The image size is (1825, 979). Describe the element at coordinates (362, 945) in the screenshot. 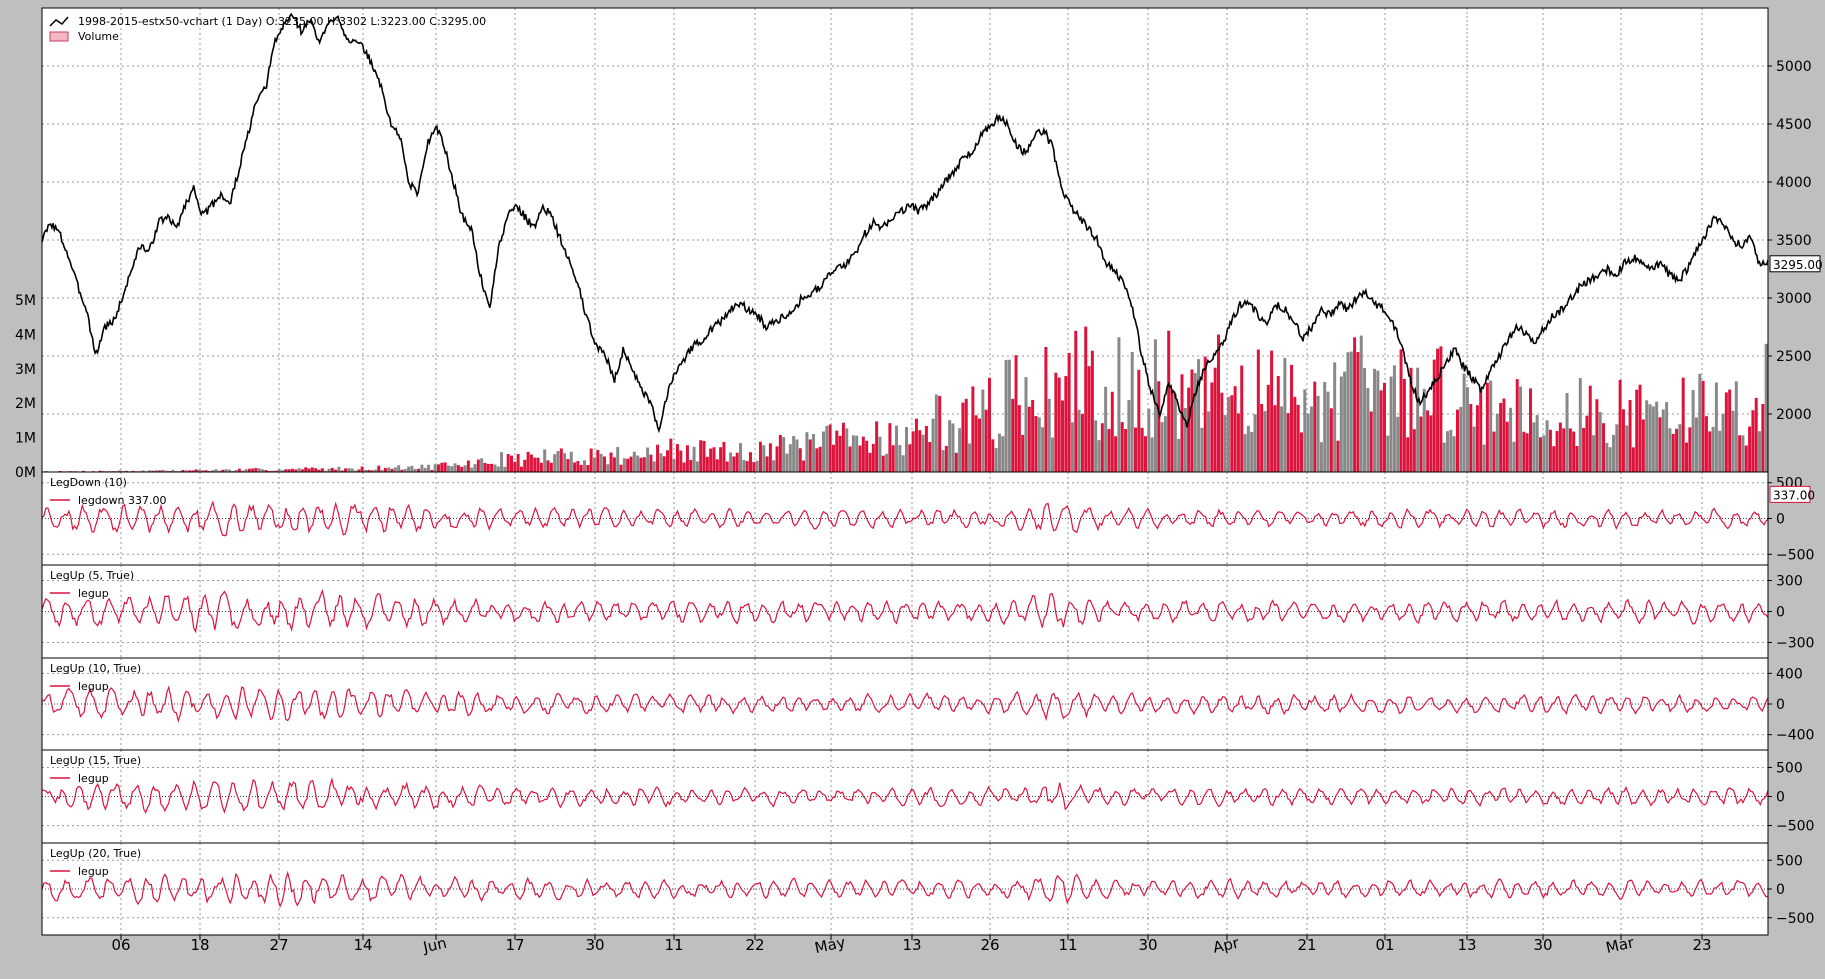

I see `x-tick-label: 14` at that location.